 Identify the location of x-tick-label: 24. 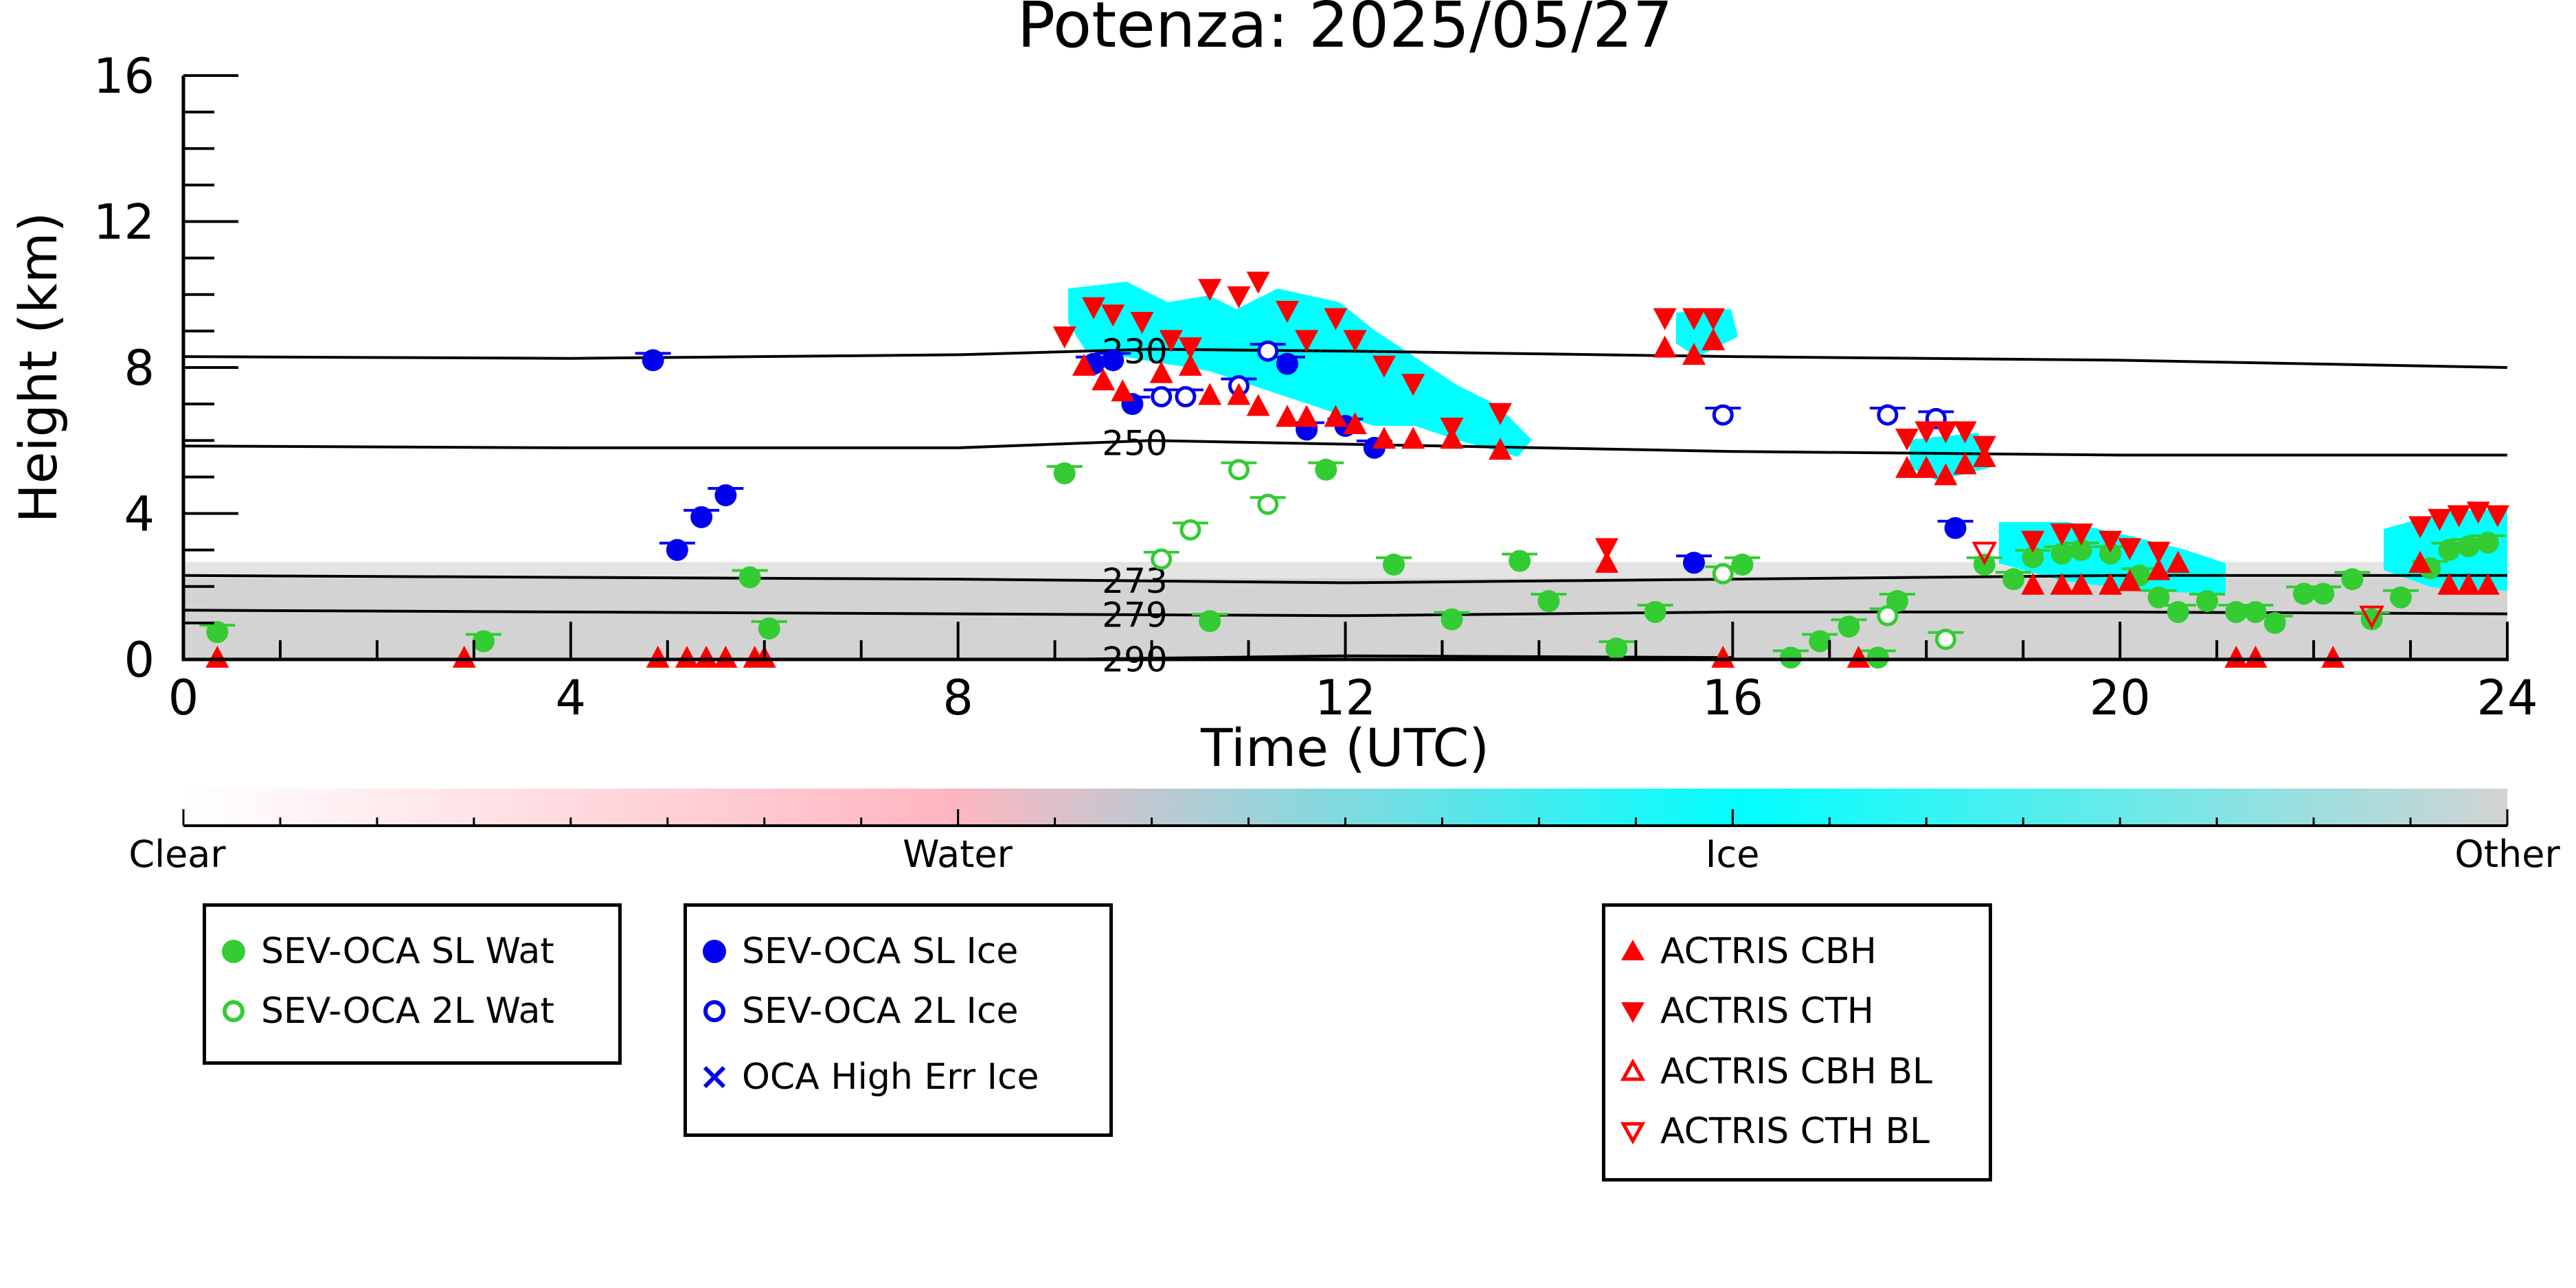
(2507, 698).